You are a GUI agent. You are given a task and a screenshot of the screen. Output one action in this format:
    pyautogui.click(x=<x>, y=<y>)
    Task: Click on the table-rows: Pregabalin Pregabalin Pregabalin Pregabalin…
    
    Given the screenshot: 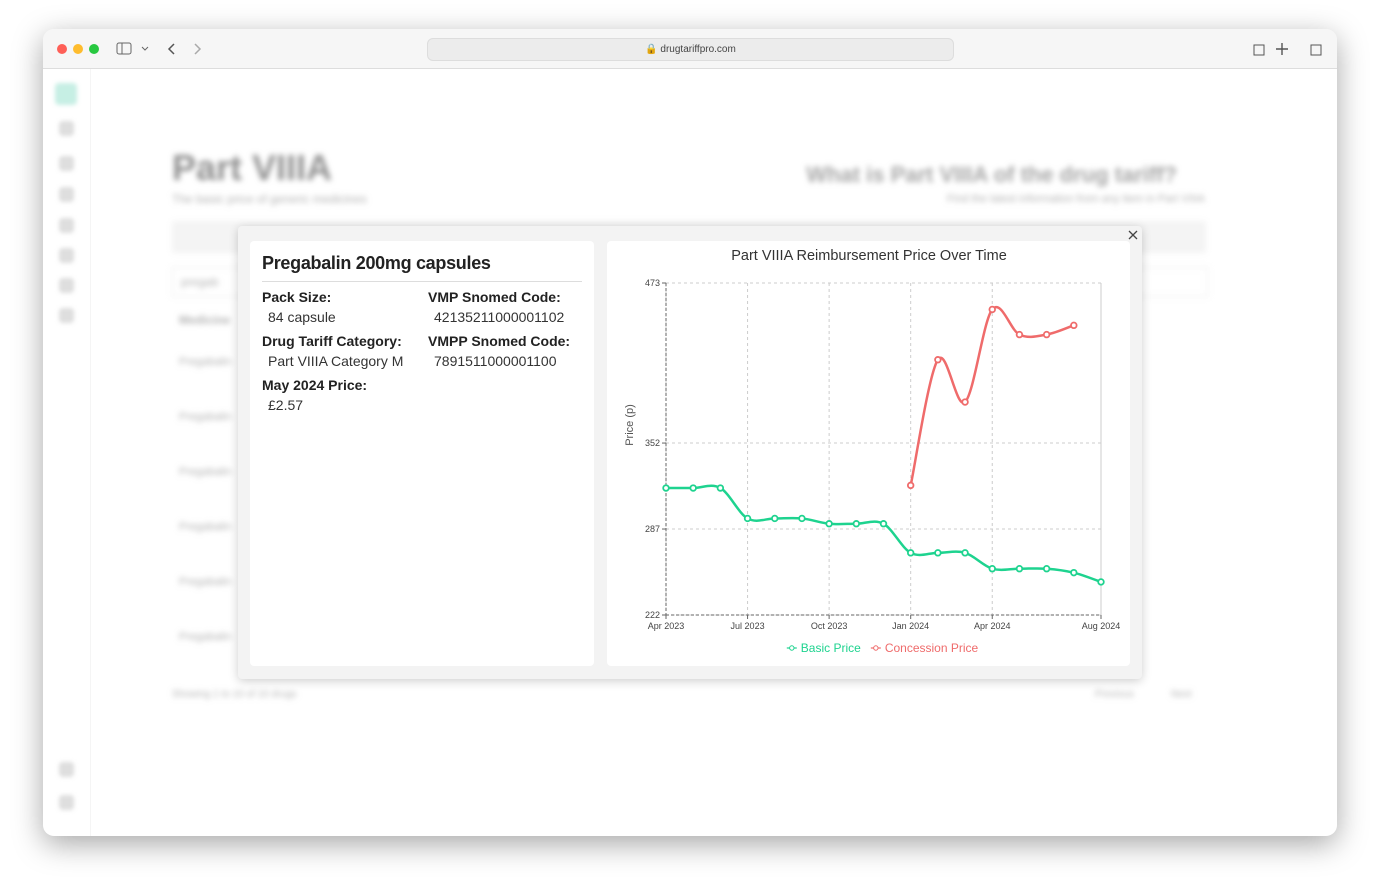 What is the action you would take?
    pyautogui.click(x=205, y=521)
    